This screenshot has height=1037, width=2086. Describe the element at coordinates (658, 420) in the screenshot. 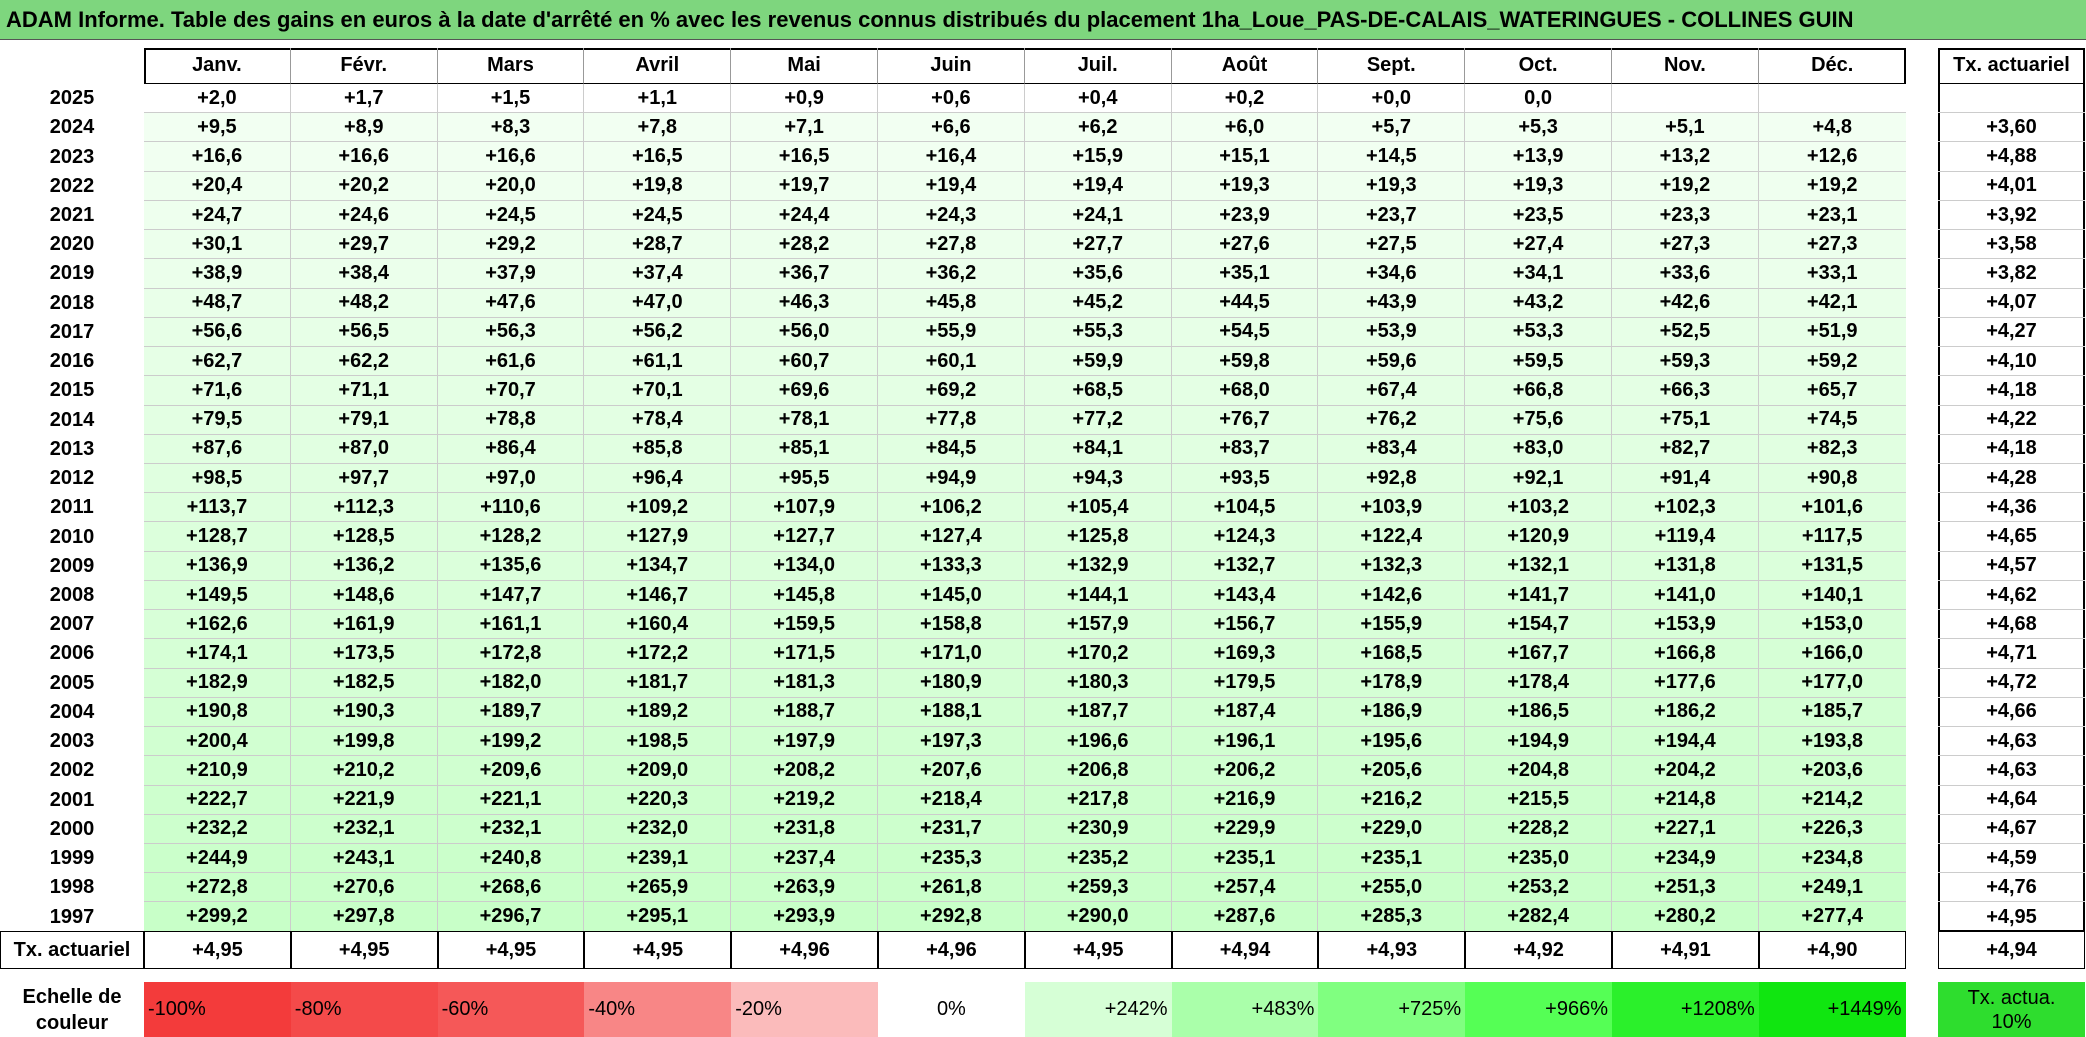

I see `gain-cell: +78,4` at that location.